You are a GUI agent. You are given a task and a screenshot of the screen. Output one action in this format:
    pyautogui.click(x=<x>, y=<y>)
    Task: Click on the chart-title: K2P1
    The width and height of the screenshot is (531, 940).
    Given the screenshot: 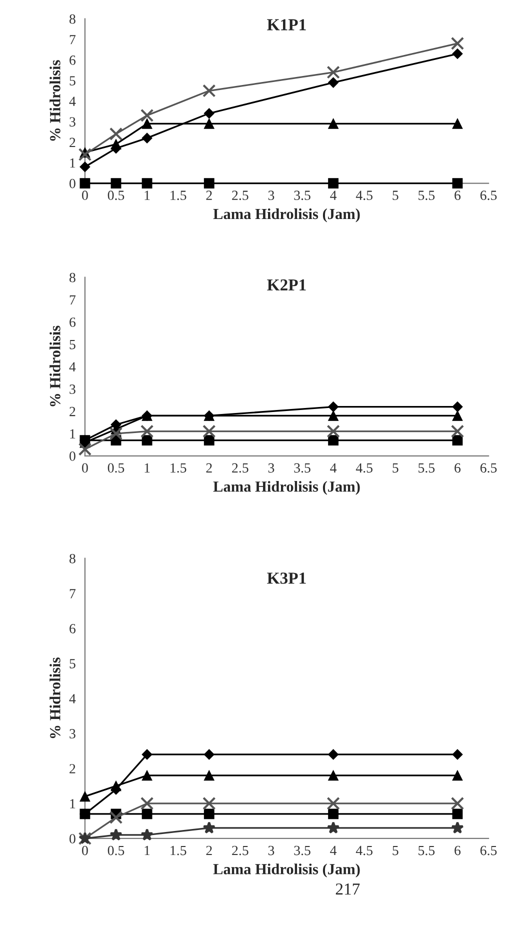 What is the action you would take?
    pyautogui.click(x=286, y=284)
    